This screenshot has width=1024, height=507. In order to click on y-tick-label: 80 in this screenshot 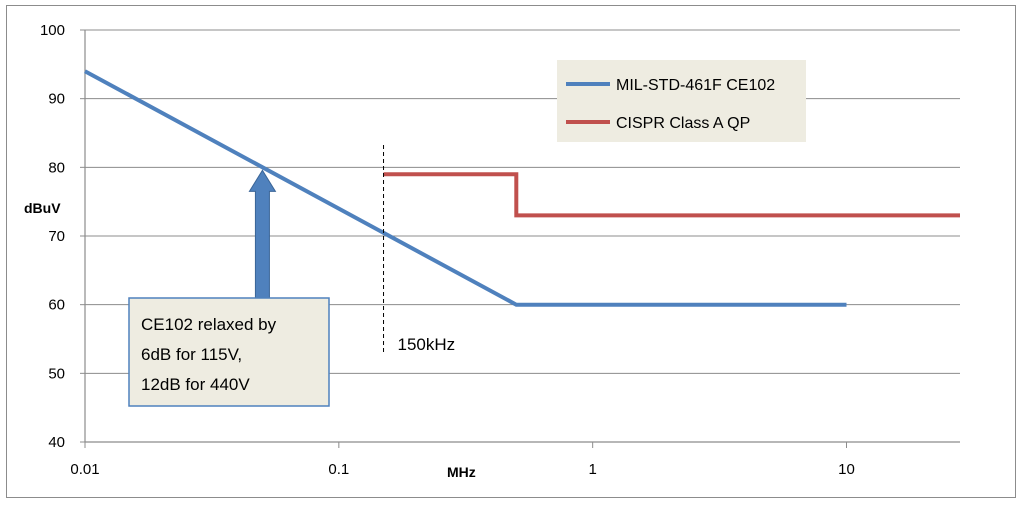, I will do `click(56, 167)`.